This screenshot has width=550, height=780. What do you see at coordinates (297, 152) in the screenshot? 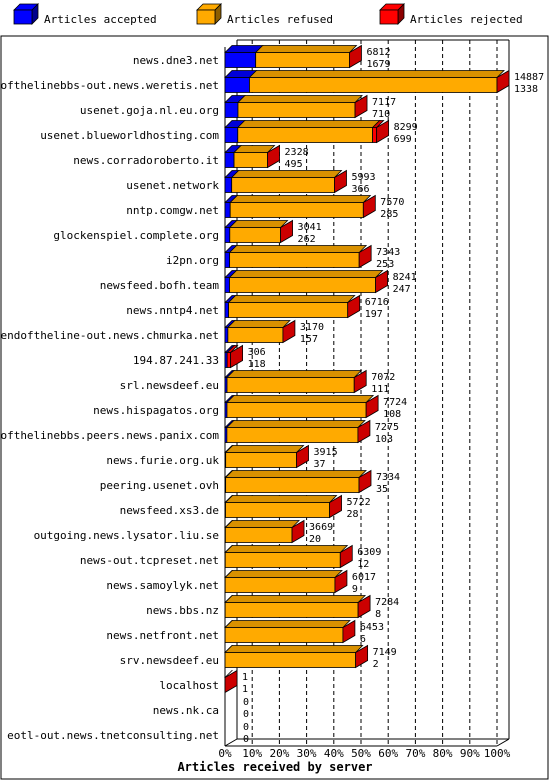
I see `data-label-total: 2328` at bounding box center [297, 152].